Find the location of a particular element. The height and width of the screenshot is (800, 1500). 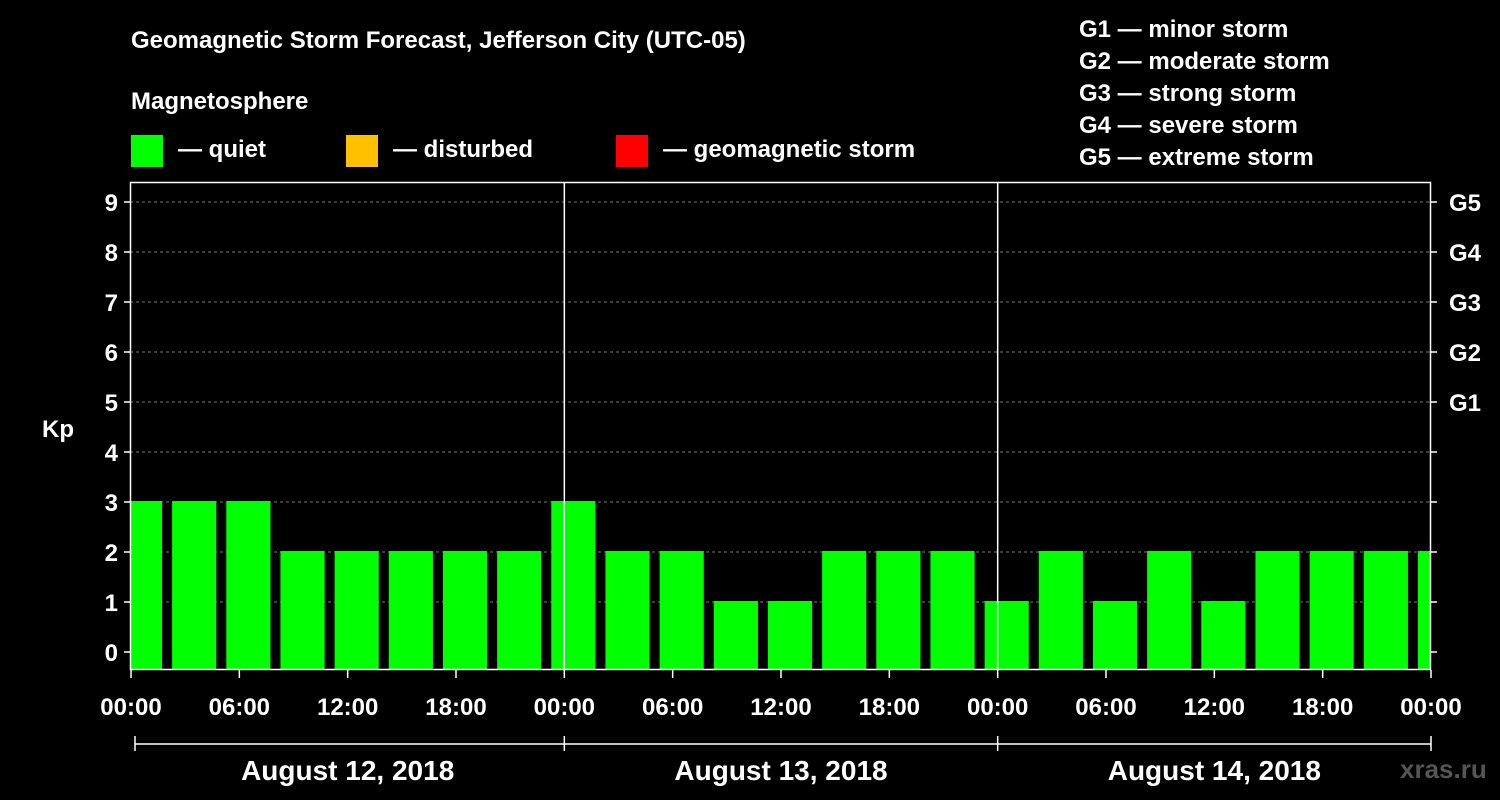

x-tick-label-4: 00:00 is located at coordinates (564, 707).